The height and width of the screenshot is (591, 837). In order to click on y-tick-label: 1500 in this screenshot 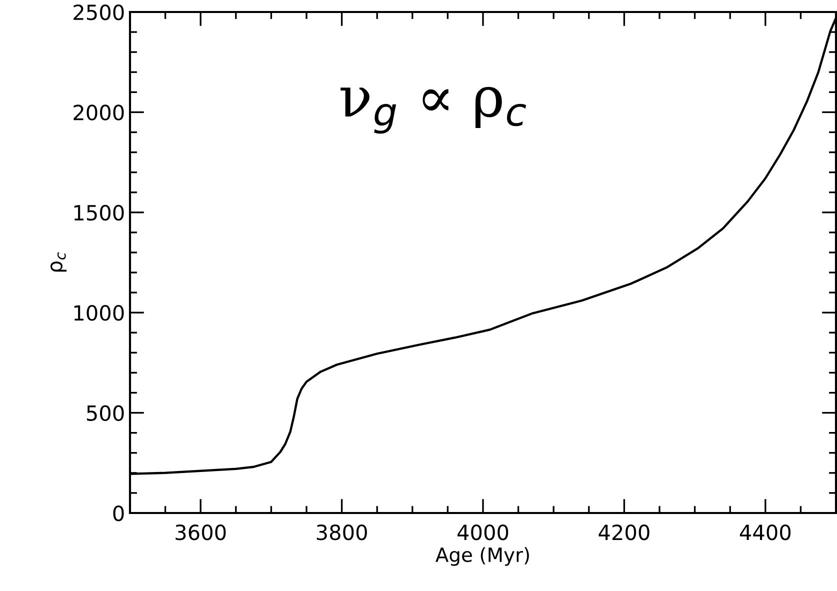, I will do `click(99, 212)`.